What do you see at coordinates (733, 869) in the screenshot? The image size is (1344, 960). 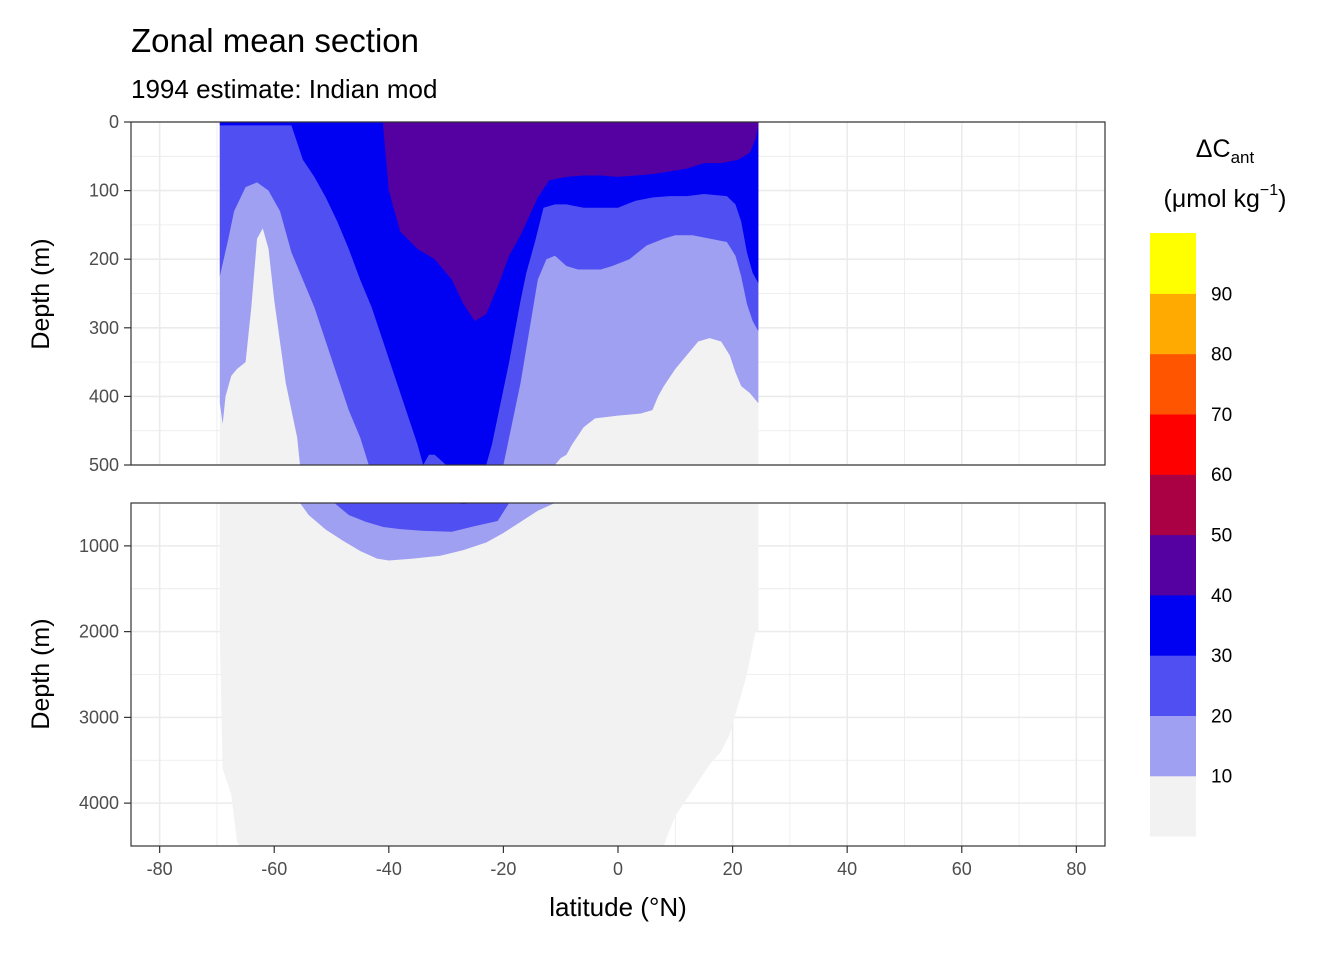 I see `x-tick-label: 20` at bounding box center [733, 869].